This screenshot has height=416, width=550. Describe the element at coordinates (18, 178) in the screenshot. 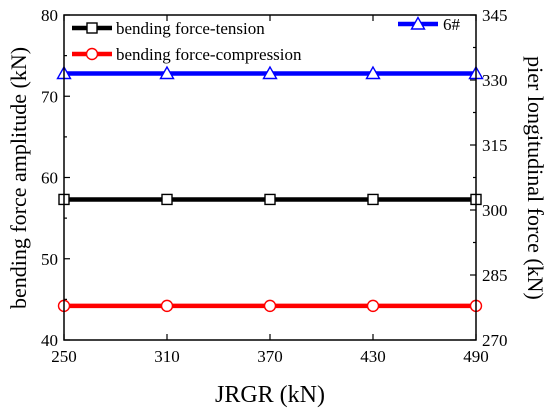

I see `y-axis-label-left: bending force amplitude (kN)` at that location.